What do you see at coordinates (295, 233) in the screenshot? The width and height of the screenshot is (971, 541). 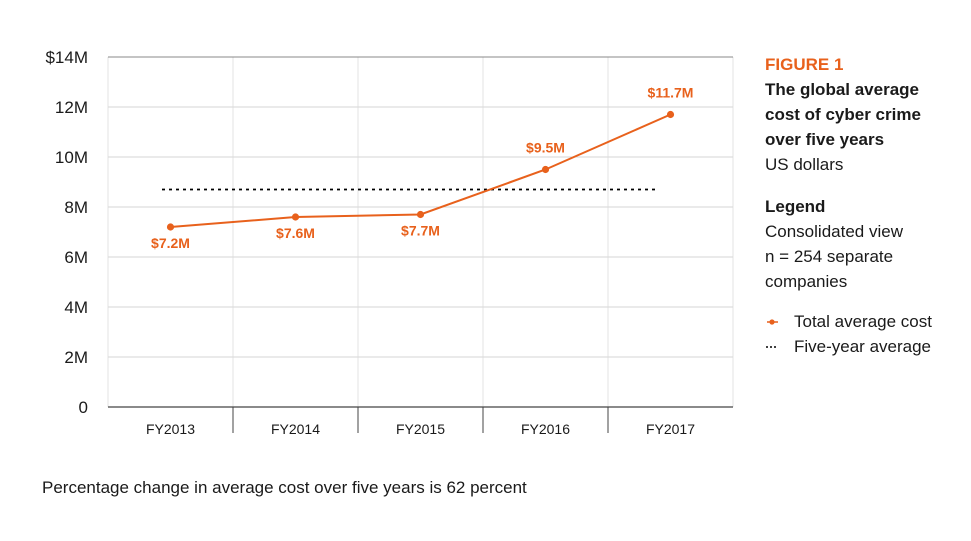 I see `data-label: $7.6M` at bounding box center [295, 233].